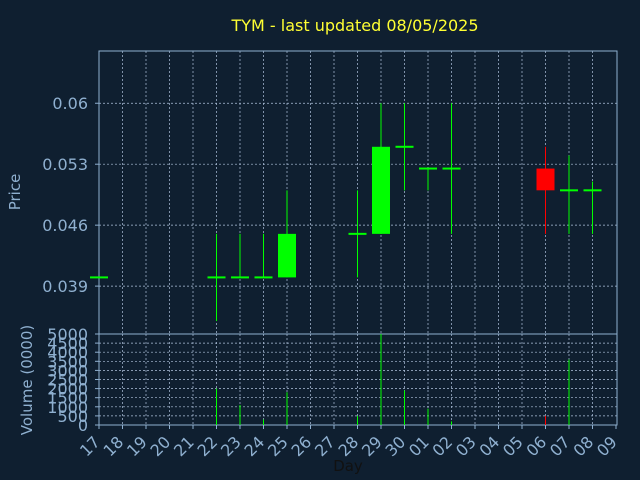 This screenshot has height=480, width=640. I want to click on volume-tick-label: 3500, so click(67, 361).